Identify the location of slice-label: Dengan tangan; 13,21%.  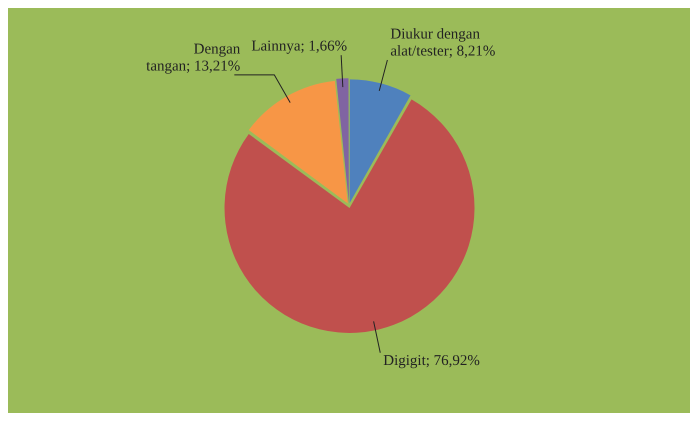
(193, 57).